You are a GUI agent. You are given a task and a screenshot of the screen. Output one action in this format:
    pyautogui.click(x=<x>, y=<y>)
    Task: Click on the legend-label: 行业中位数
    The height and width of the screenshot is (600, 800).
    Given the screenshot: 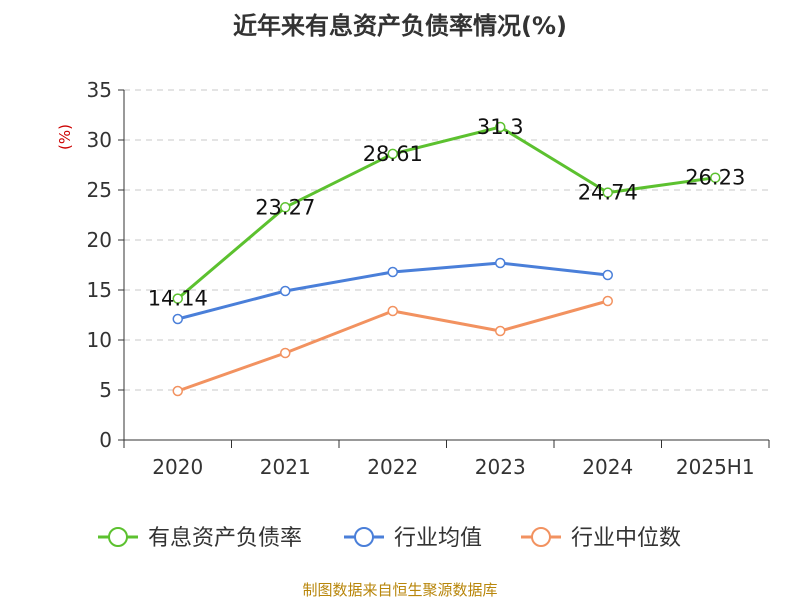 What is the action you would take?
    pyautogui.click(x=626, y=538)
    